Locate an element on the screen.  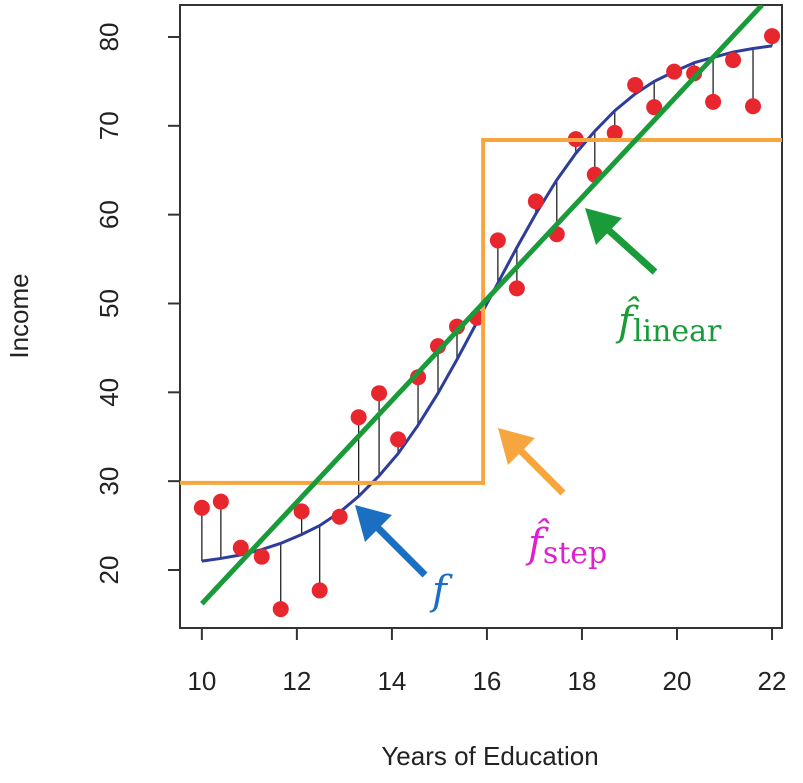
y-axis-label: Income is located at coordinates (19, 315).